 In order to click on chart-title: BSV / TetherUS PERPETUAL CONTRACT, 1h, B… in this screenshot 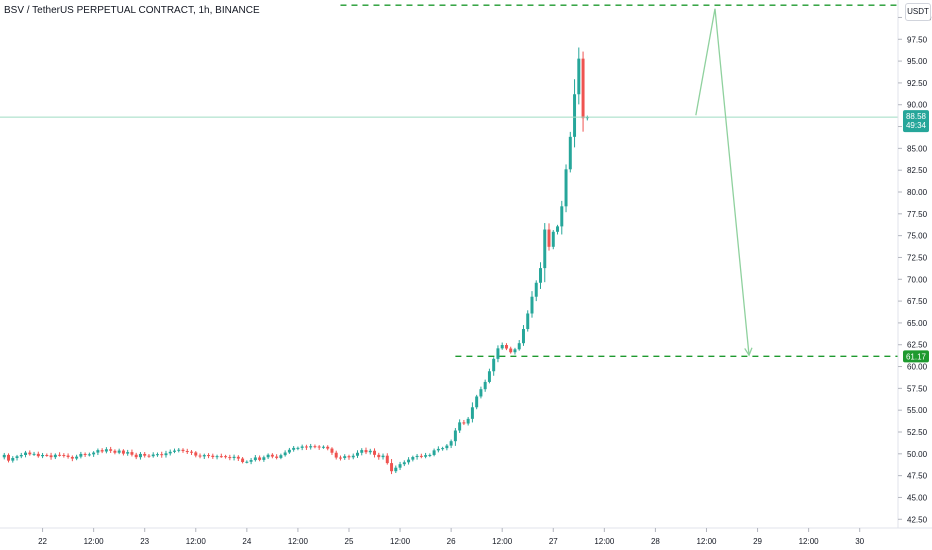, I will do `click(132, 10)`.